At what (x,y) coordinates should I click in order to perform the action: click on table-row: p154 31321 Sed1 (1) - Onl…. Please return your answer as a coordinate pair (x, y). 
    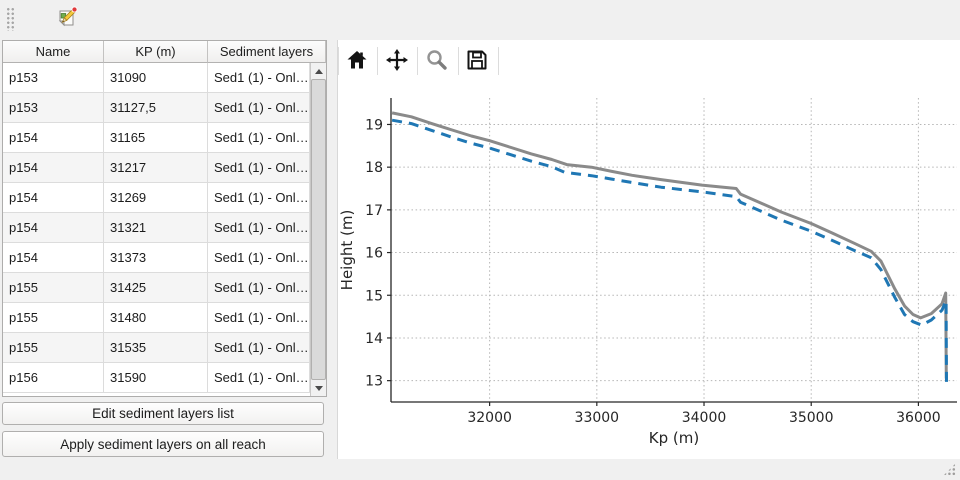
    Looking at the image, I should click on (156, 228).